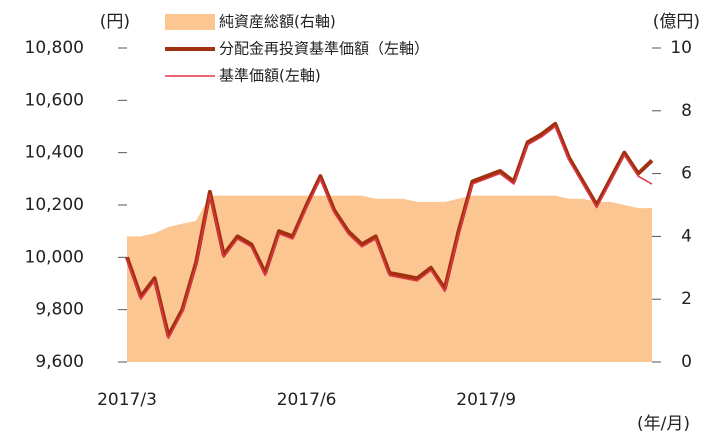 This screenshot has height=439, width=707. I want to click on y-tick-label: 10,800, so click(54, 48).